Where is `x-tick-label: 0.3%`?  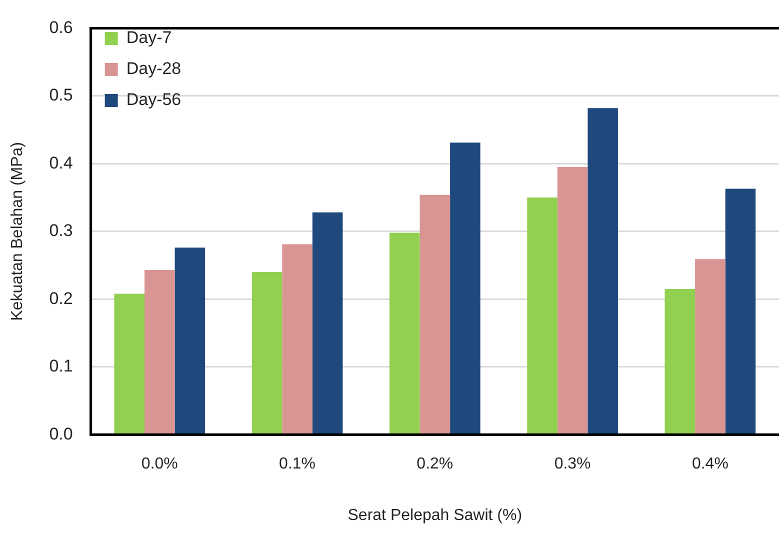
x-tick-label: 0.3% is located at coordinates (572, 464).